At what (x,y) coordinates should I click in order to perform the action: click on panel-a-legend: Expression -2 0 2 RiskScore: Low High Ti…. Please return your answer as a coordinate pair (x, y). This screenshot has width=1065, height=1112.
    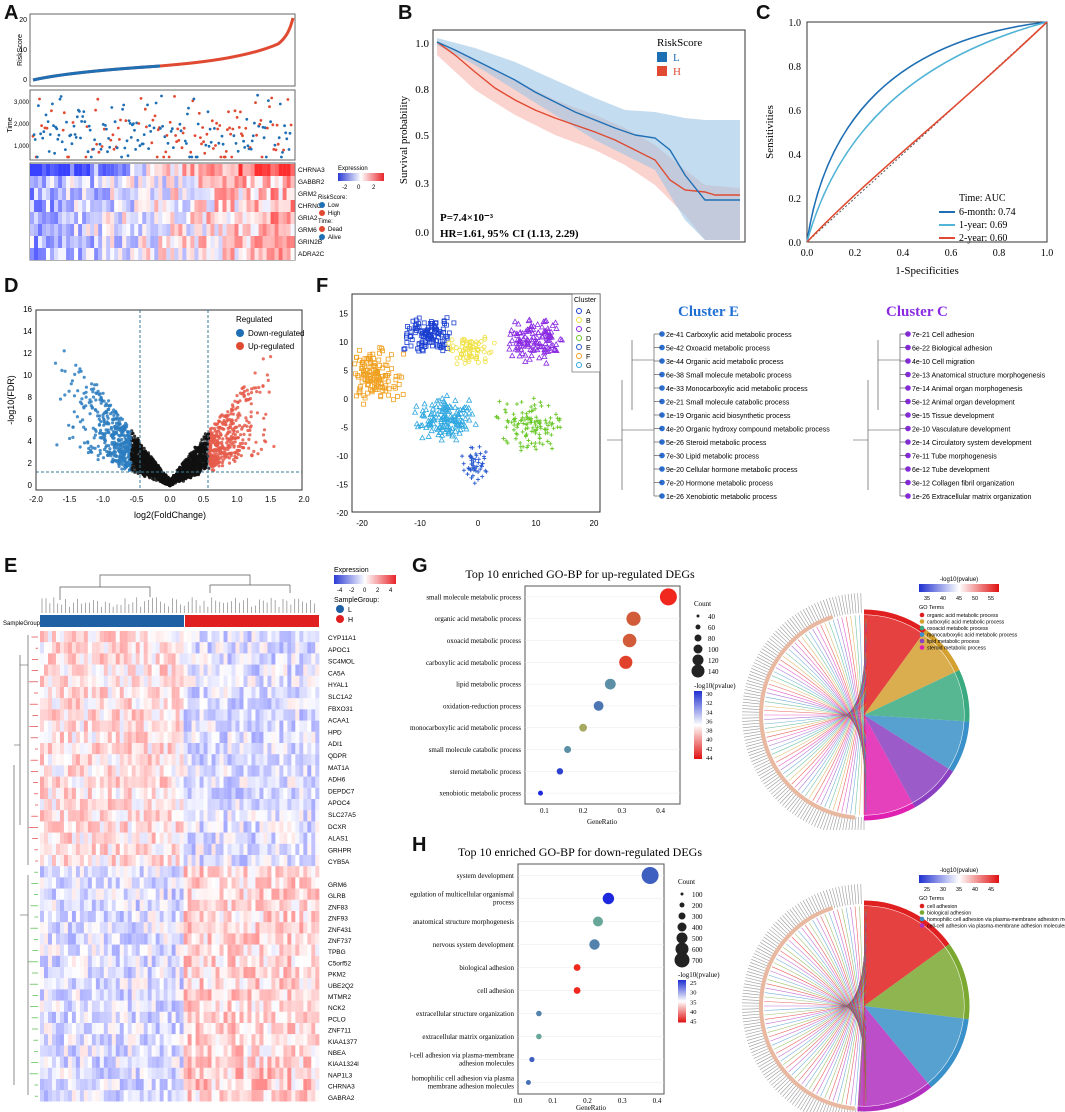
    Looking at the image, I should click on (351, 203).